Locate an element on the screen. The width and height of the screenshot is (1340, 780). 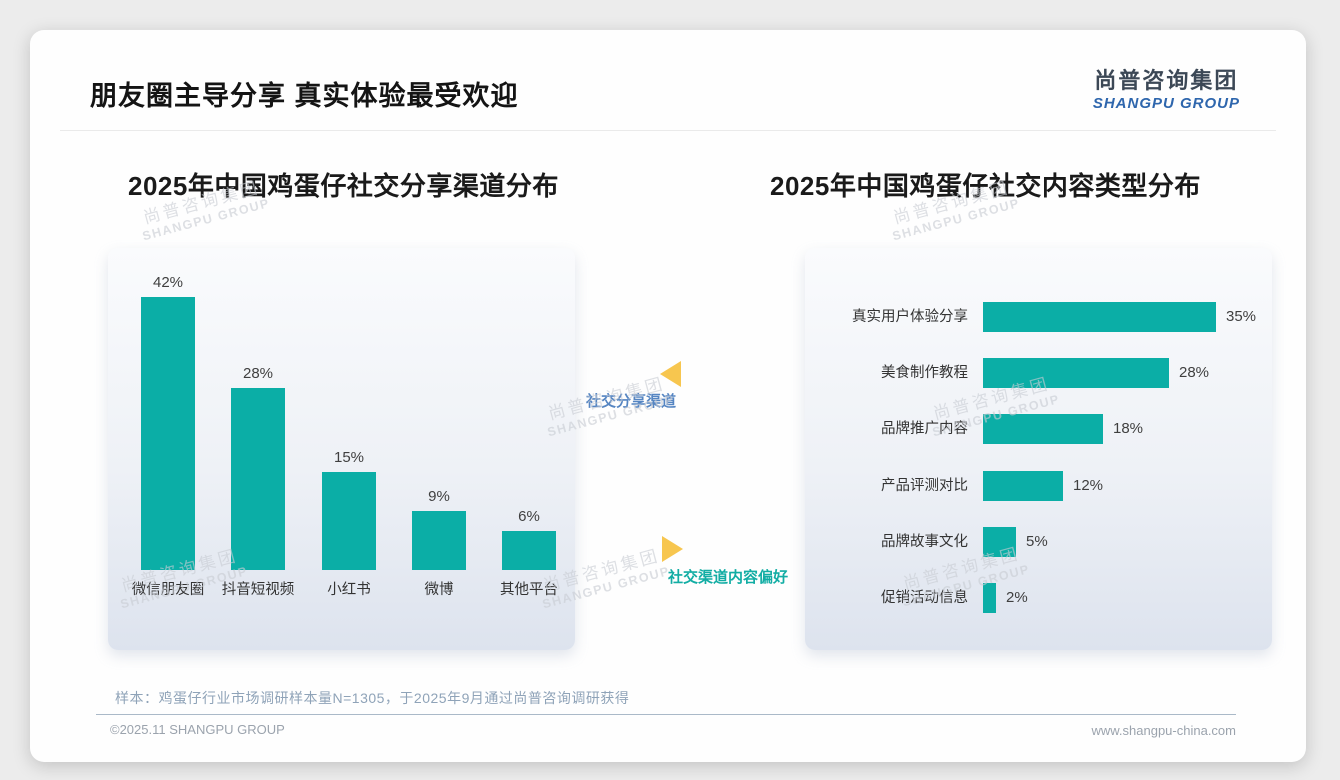
copyright-text: ©2025.11 SHANGPU GROUP is located at coordinates (197, 729).